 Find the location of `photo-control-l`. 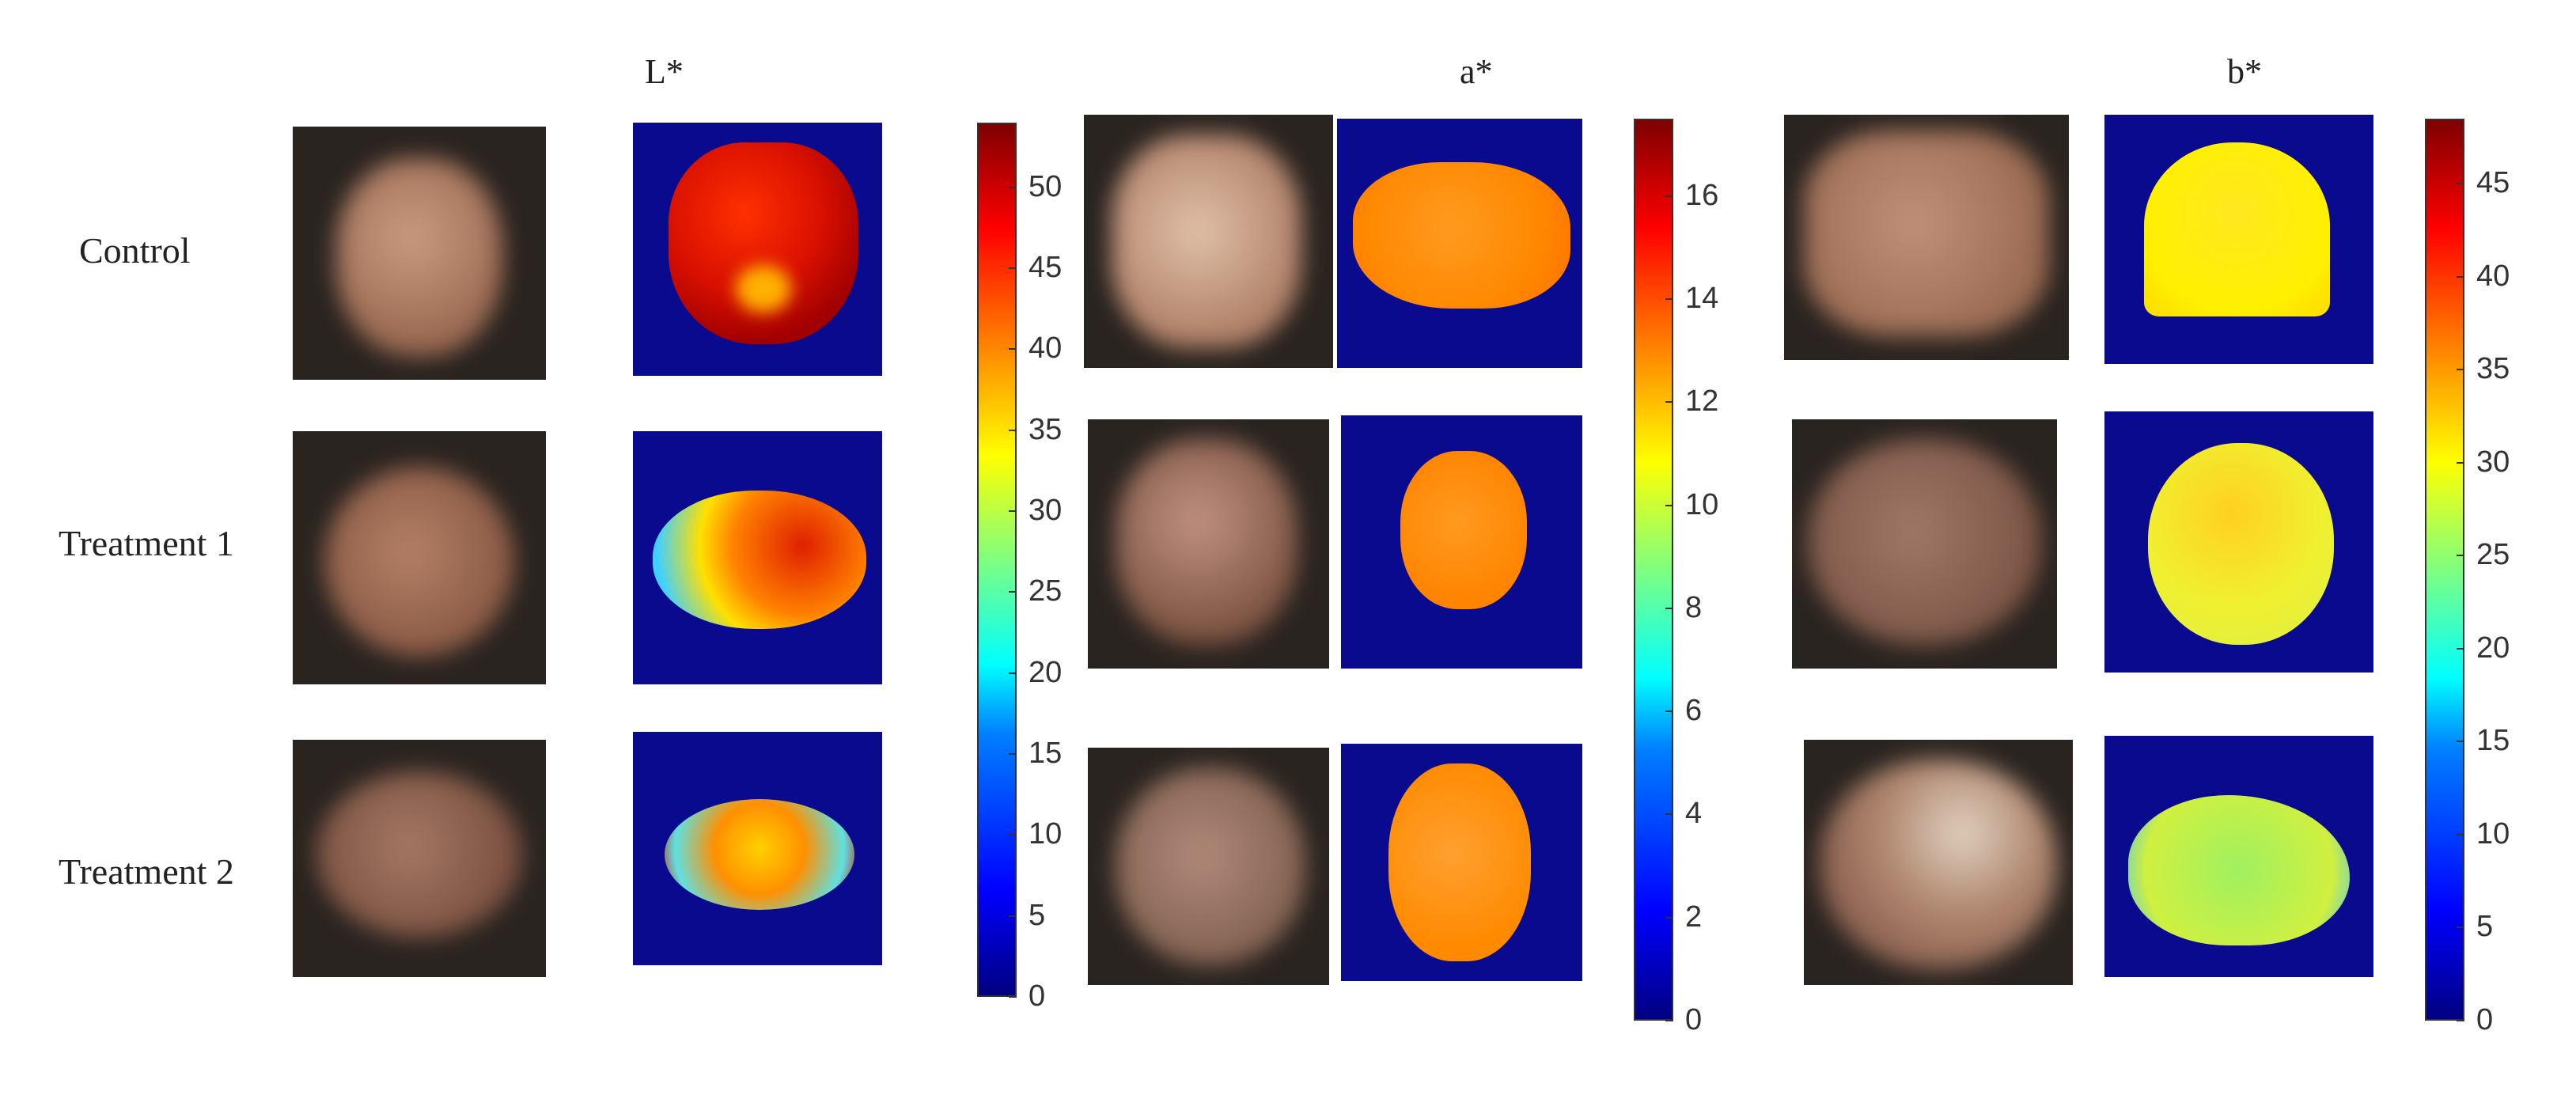

photo-control-l is located at coordinates (419, 253).